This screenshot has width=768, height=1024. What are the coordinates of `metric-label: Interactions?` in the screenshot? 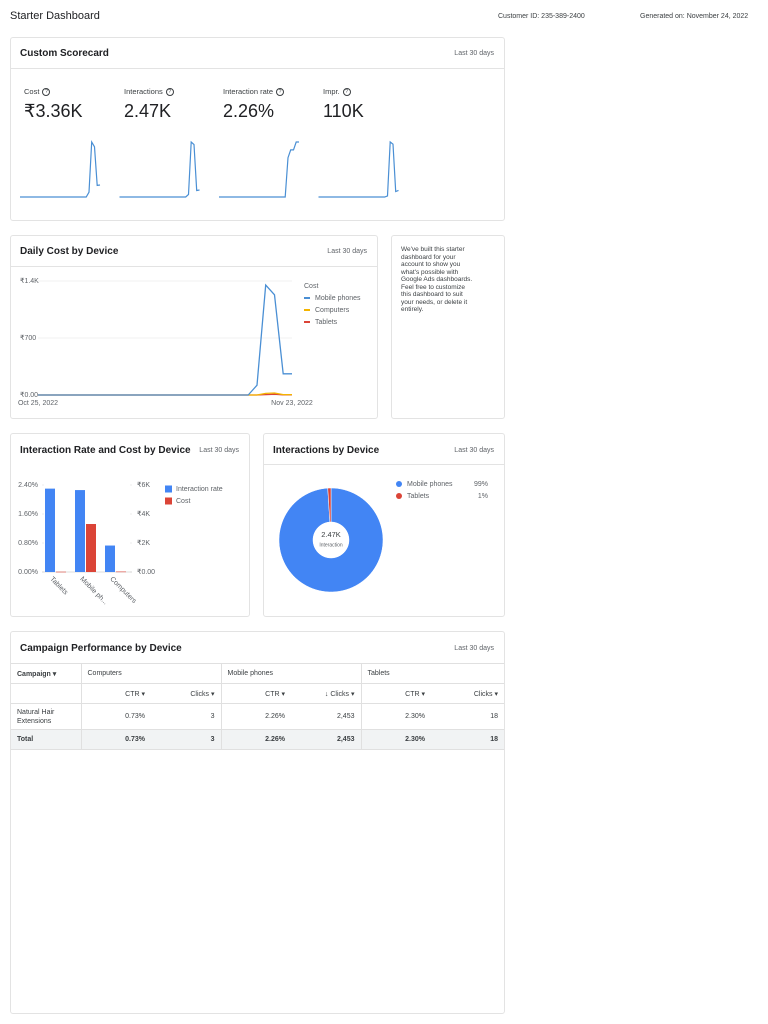 It's located at (149, 92).